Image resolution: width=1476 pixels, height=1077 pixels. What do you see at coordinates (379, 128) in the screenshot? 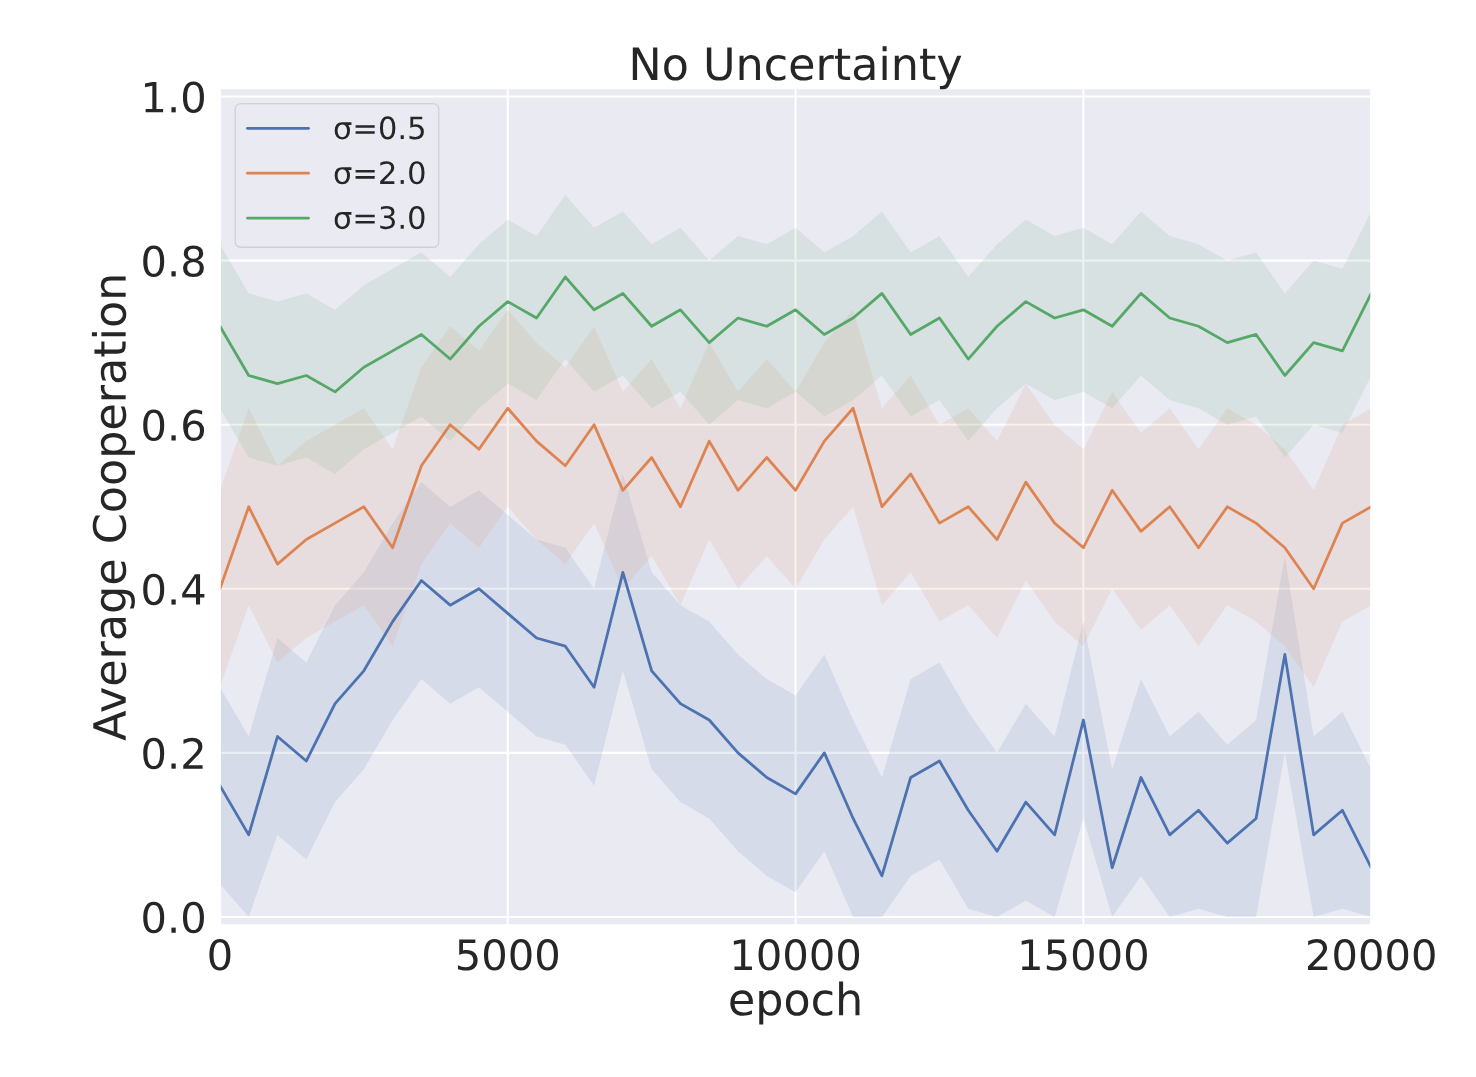
I see `legend-label: σ=0.5` at bounding box center [379, 128].